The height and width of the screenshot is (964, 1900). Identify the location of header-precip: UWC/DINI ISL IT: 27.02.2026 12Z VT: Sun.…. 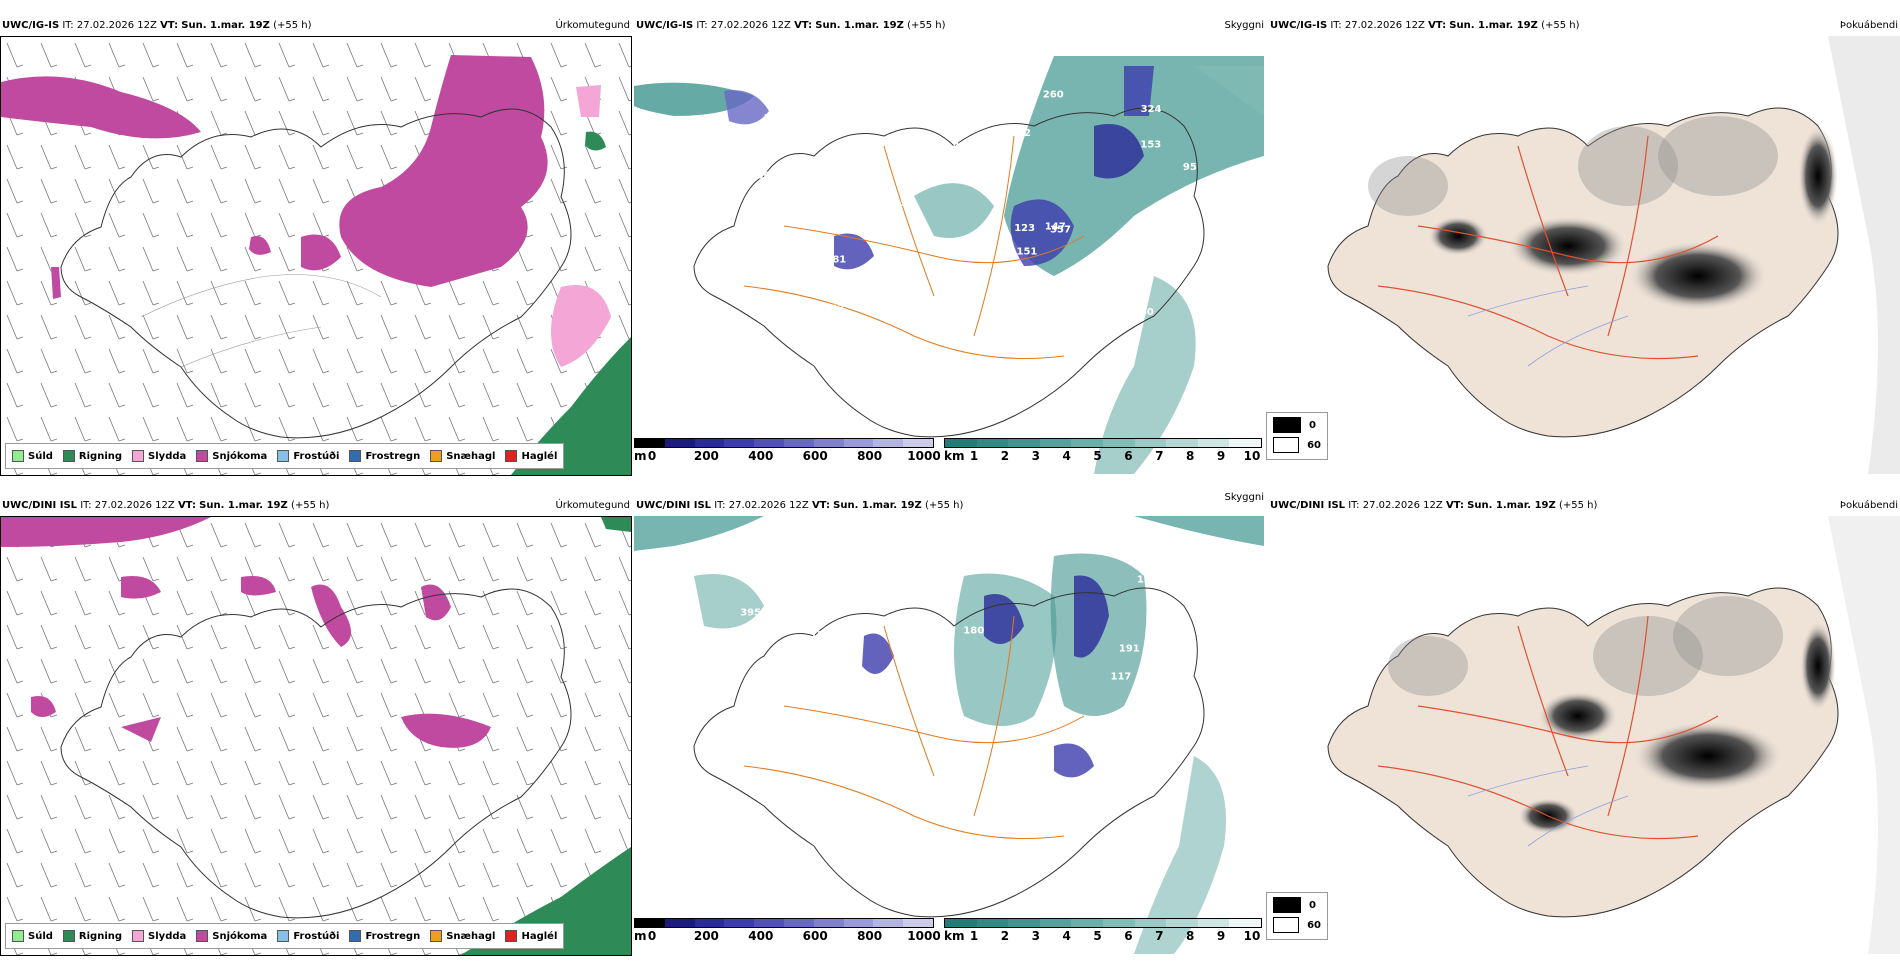
(166, 505).